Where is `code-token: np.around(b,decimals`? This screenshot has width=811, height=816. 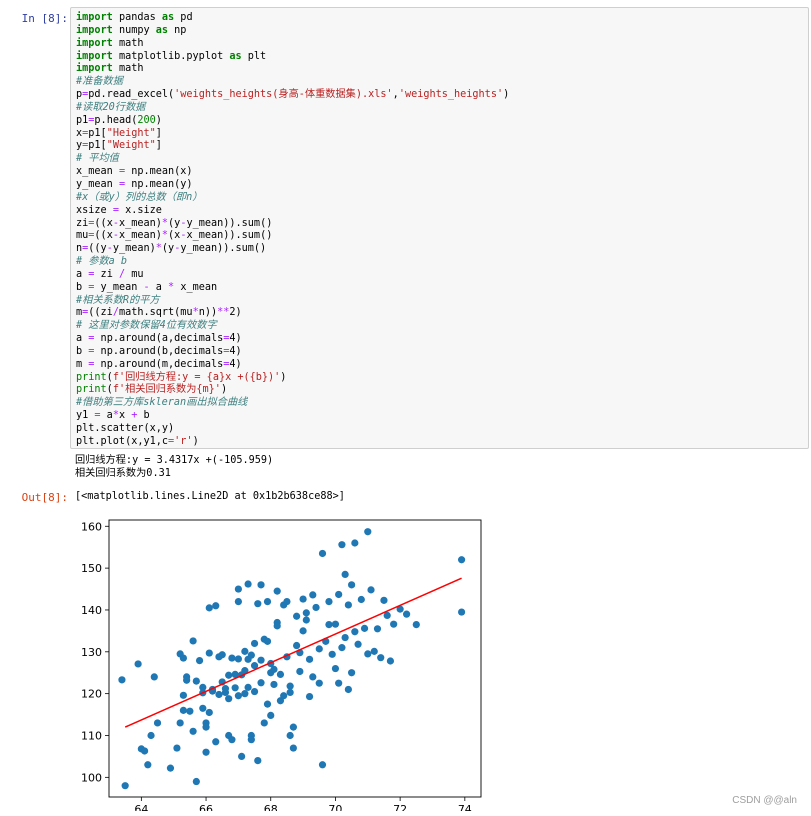
code-token: np.around(b,decimals is located at coordinates (159, 351).